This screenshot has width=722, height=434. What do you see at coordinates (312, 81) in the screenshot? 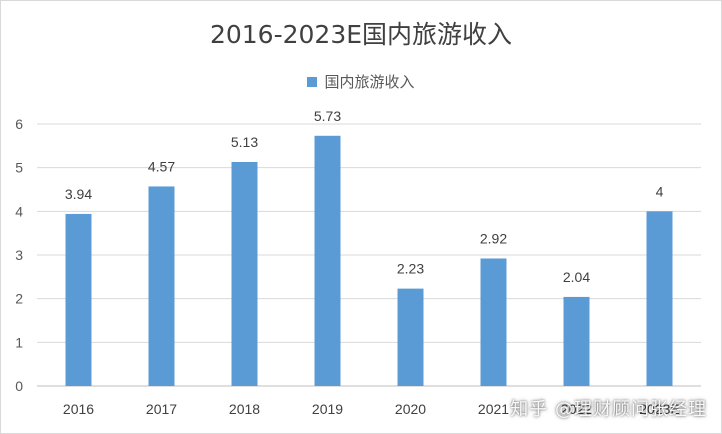
I see `legend-swatch` at bounding box center [312, 81].